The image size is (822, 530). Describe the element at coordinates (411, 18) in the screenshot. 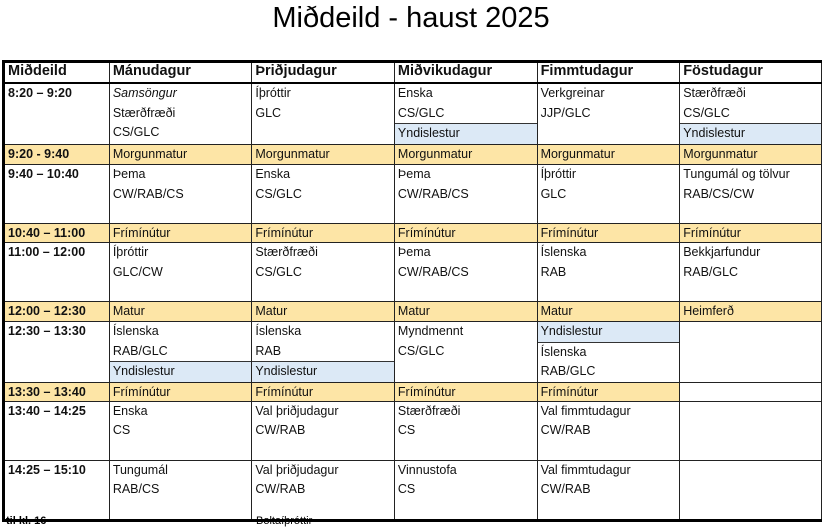

I see `page-title: Miðdeild - haust 2025` at that location.